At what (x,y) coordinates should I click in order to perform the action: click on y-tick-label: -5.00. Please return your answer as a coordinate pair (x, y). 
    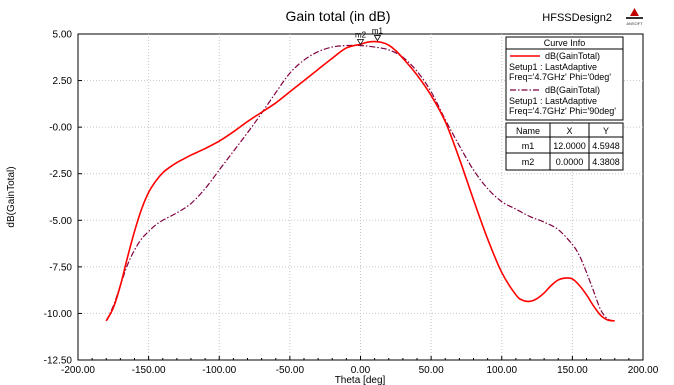
    Looking at the image, I should click on (60, 221).